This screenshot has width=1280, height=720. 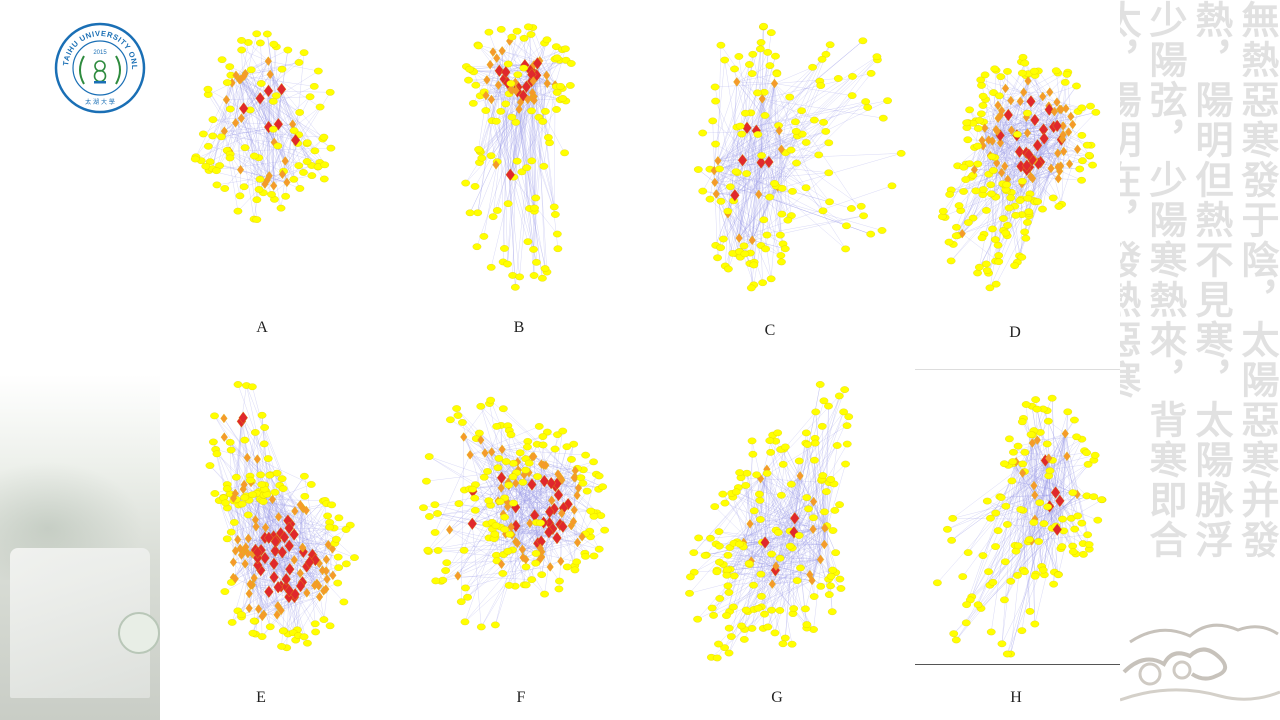 What do you see at coordinates (799, 157) in the screenshot?
I see `network-graph-C` at bounding box center [799, 157].